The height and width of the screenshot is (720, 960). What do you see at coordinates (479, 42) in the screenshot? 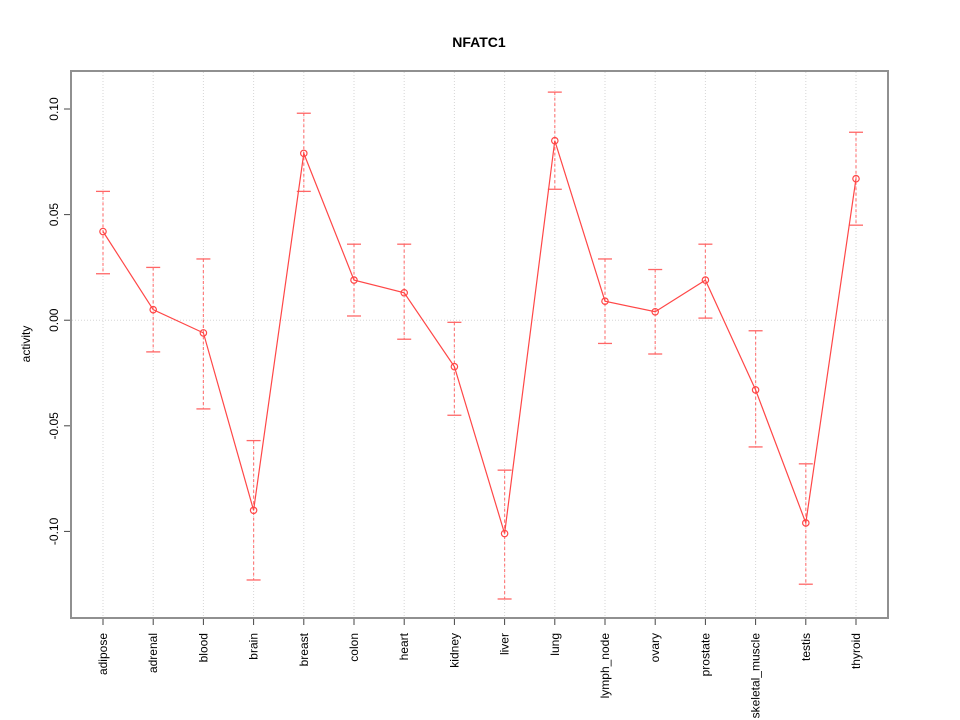
I see `chart-title: NFATC1` at bounding box center [479, 42].